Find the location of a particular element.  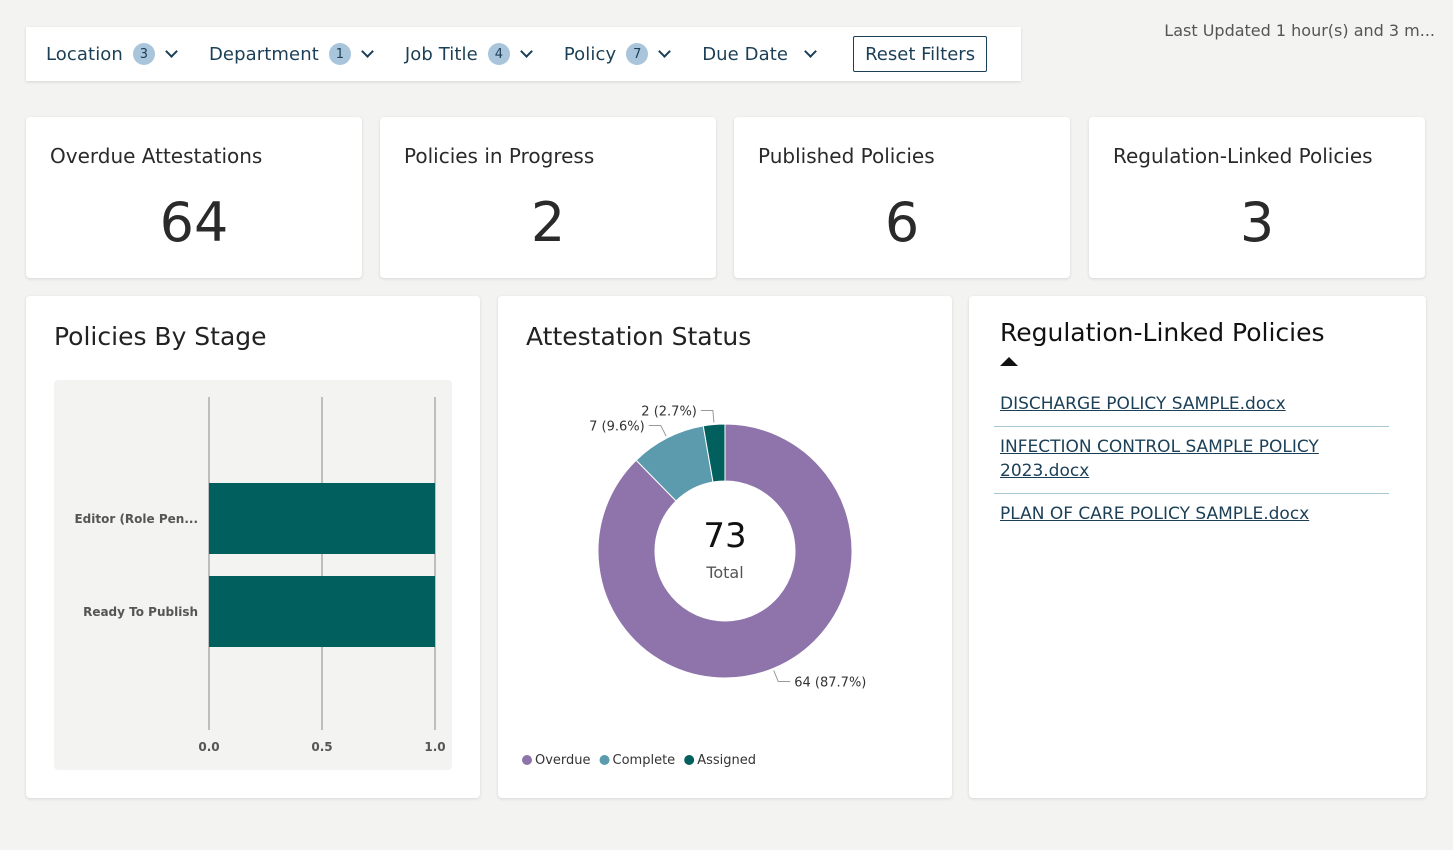

kpi-title: Overdue Attestations is located at coordinates (156, 156).